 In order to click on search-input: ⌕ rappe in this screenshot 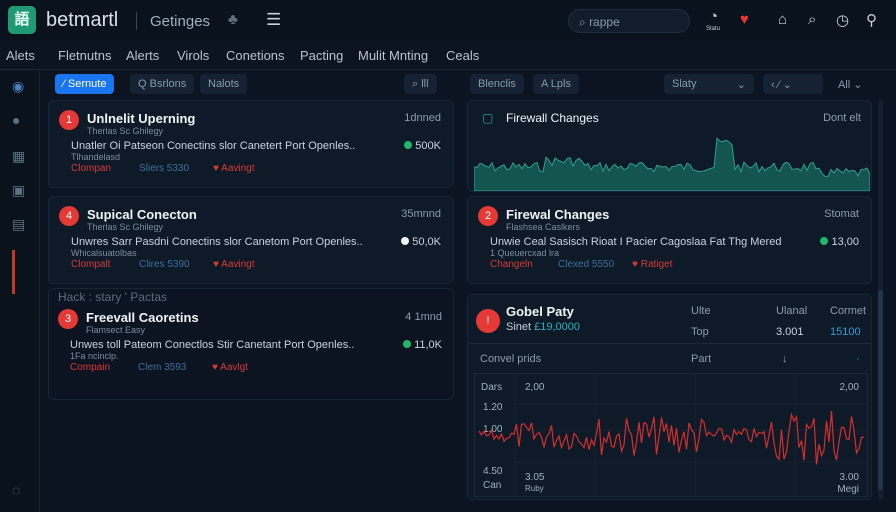, I will do `click(629, 21)`.